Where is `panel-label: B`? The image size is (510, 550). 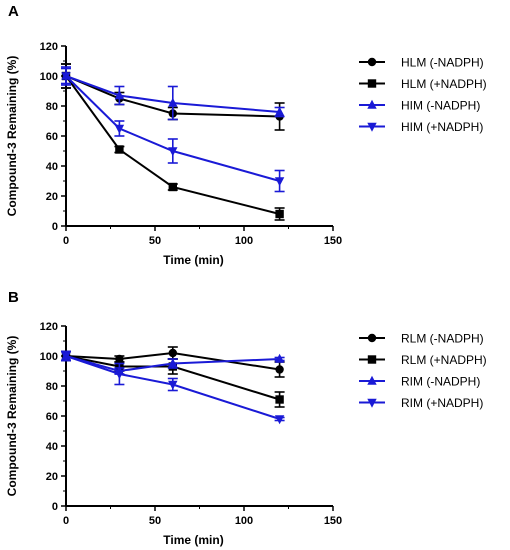
panel-label: B is located at coordinates (13, 297).